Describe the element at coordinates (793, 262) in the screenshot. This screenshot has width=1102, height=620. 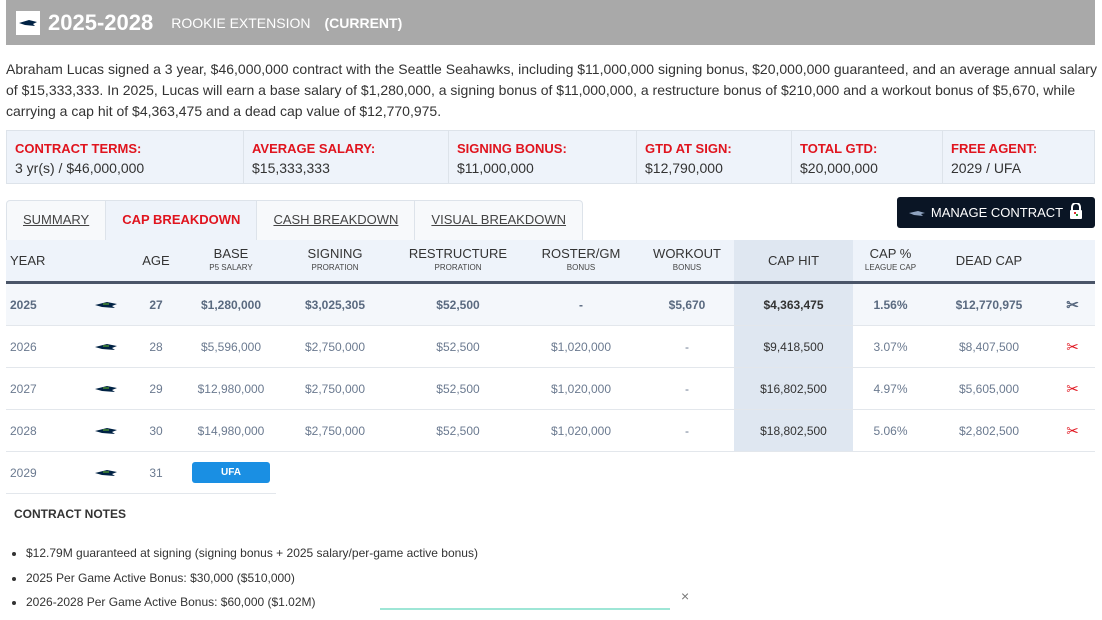
I see `column-cap-hit: CAP HIT` at that location.